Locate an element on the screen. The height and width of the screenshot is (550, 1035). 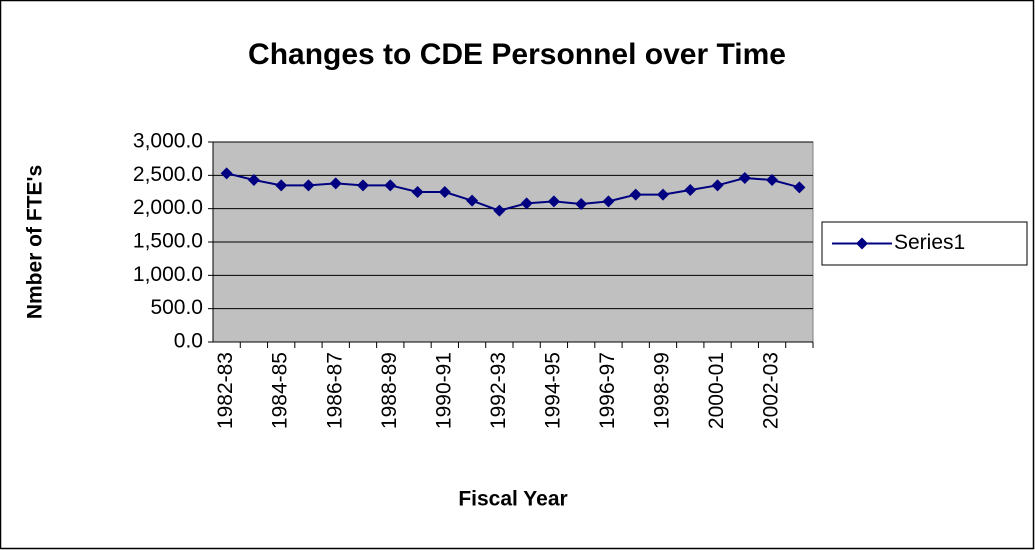
x-tick-label: 1992-93 is located at coordinates (498, 390).